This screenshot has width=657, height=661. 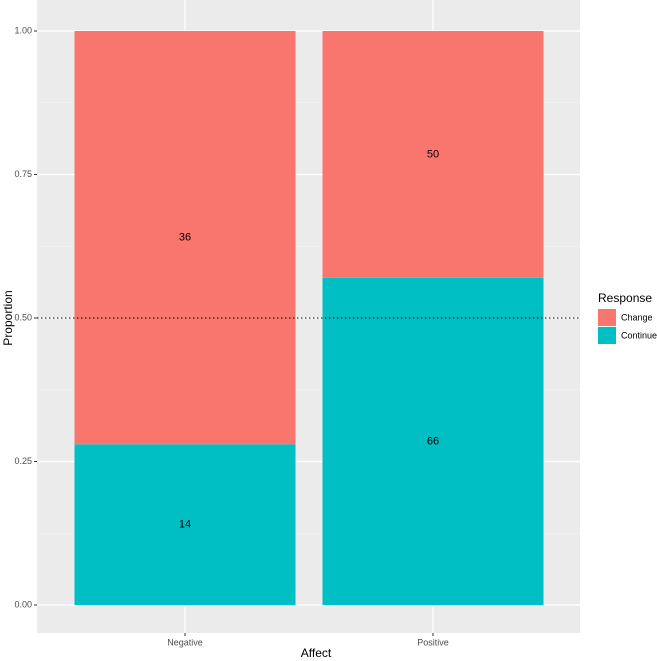 What do you see at coordinates (23, 604) in the screenshot?
I see `y-tick-label: 0.00` at bounding box center [23, 604].